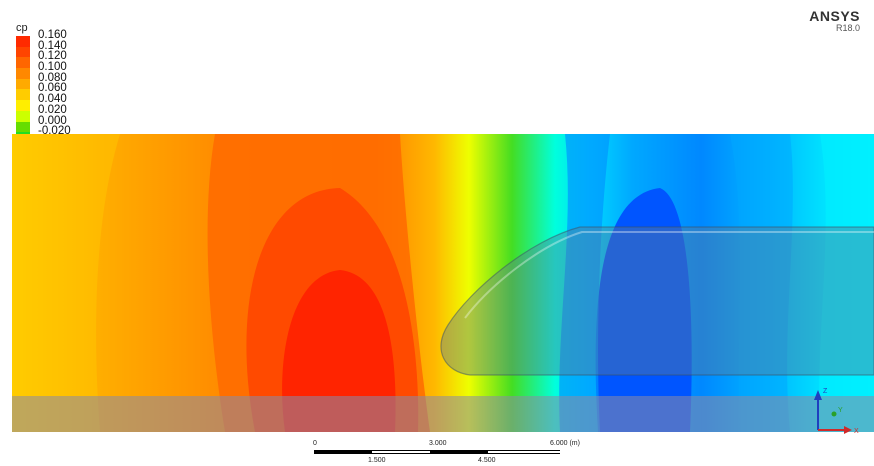 This screenshot has height=466, width=874. Describe the element at coordinates (848, 430) in the screenshot. I see `triad-x-arrow` at that location.